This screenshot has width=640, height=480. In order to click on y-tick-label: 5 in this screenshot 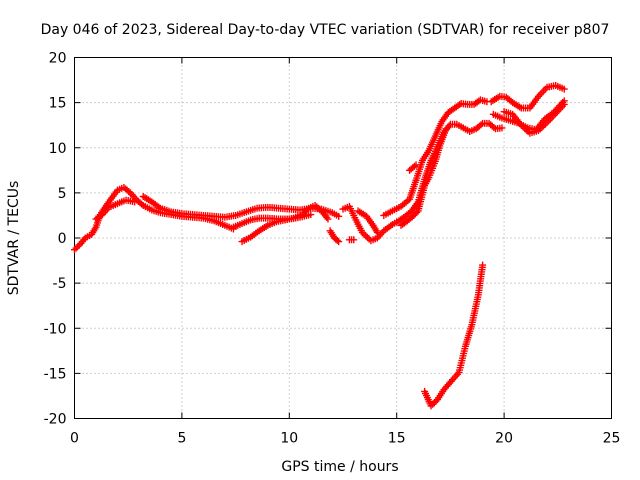, I will do `click(62, 194)`.